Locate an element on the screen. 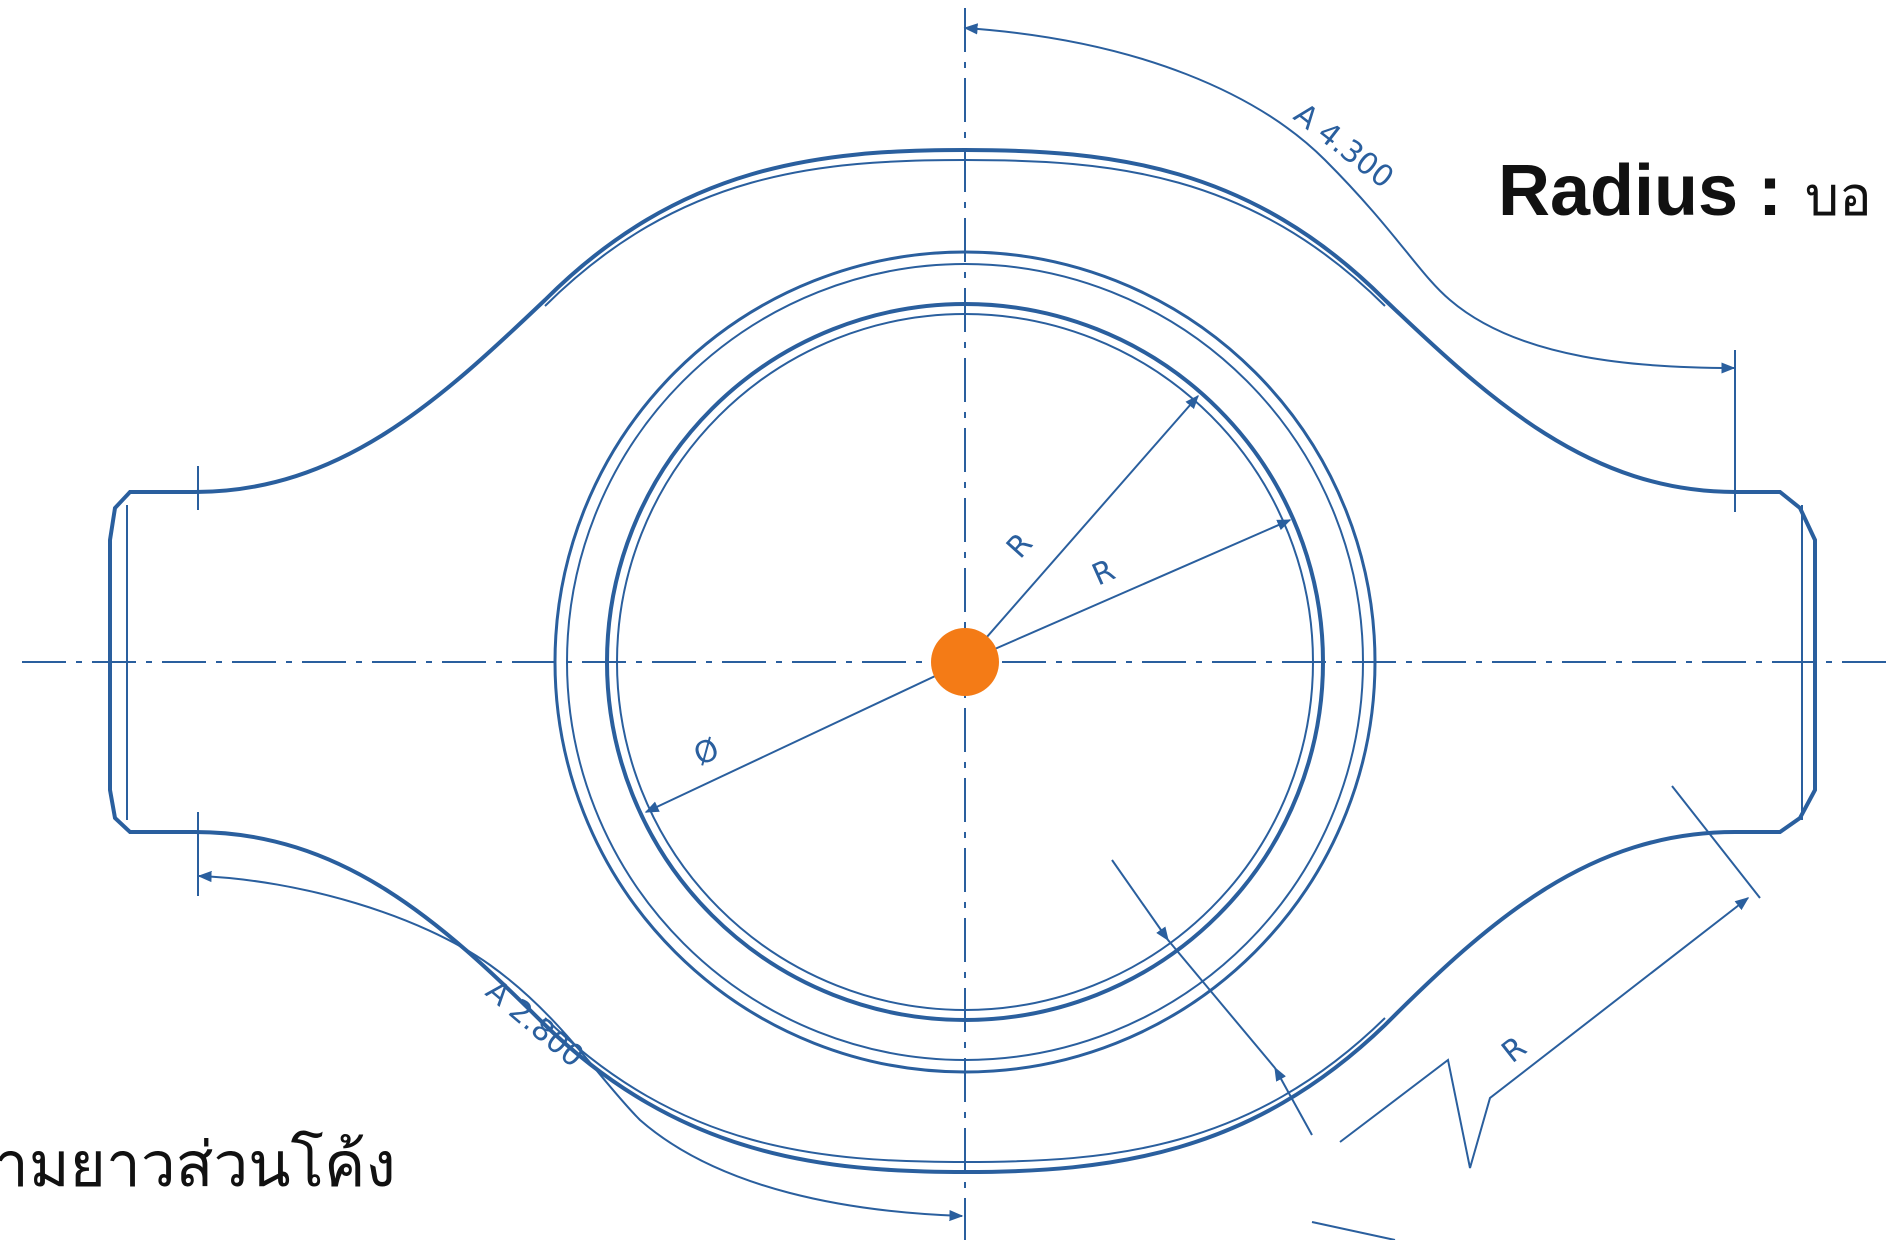  arc-length-caption: ามยาวส่วนโค้ง is located at coordinates (198, 1164).